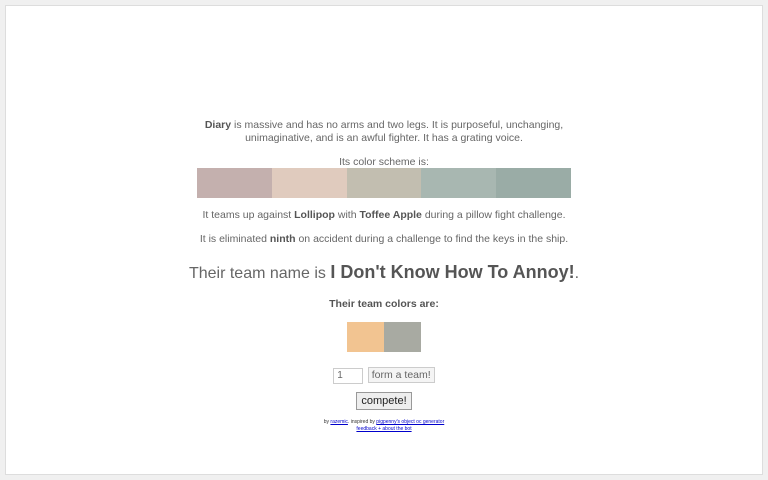 Image resolution: width=768 pixels, height=480 pixels. What do you see at coordinates (339, 422) in the screenshot?
I see `author-link: razemic` at bounding box center [339, 422].